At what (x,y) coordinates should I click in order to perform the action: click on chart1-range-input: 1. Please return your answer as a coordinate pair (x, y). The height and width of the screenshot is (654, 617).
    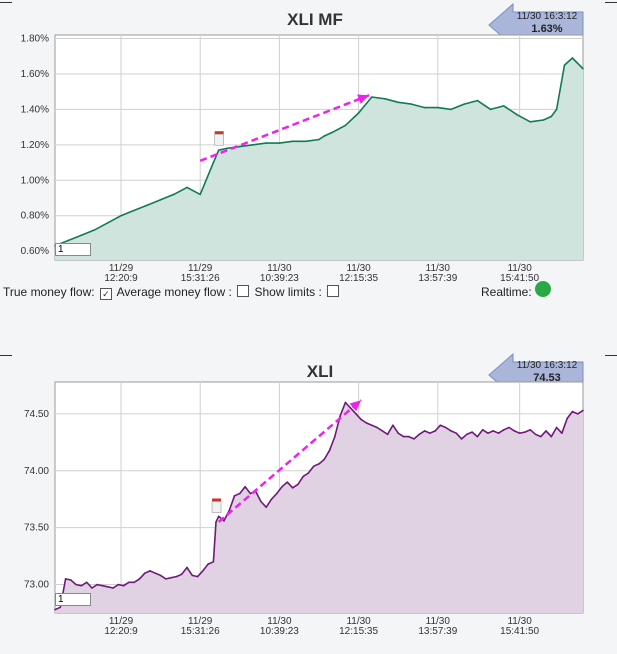
    Looking at the image, I should click on (73, 249).